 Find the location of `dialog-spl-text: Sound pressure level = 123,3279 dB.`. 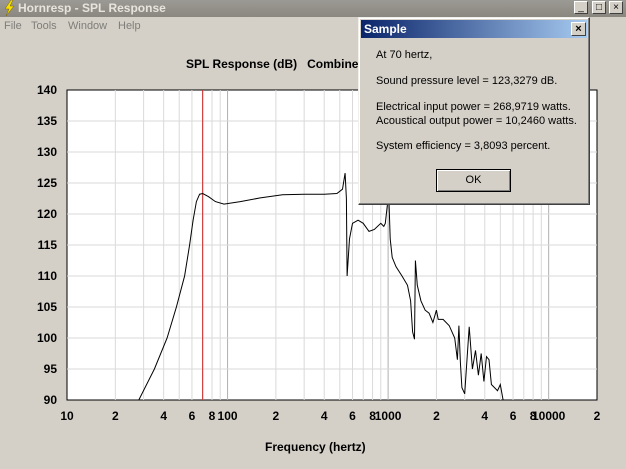

dialog-spl-text: Sound pressure level = 123,3279 dB. is located at coordinates (467, 81).